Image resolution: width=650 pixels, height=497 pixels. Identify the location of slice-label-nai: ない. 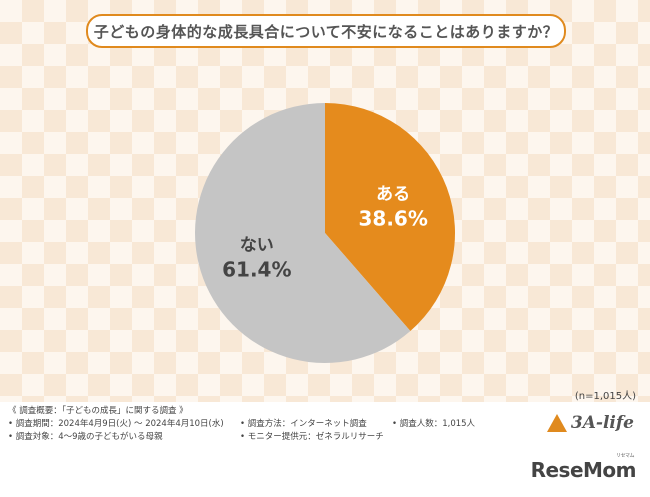
(257, 246).